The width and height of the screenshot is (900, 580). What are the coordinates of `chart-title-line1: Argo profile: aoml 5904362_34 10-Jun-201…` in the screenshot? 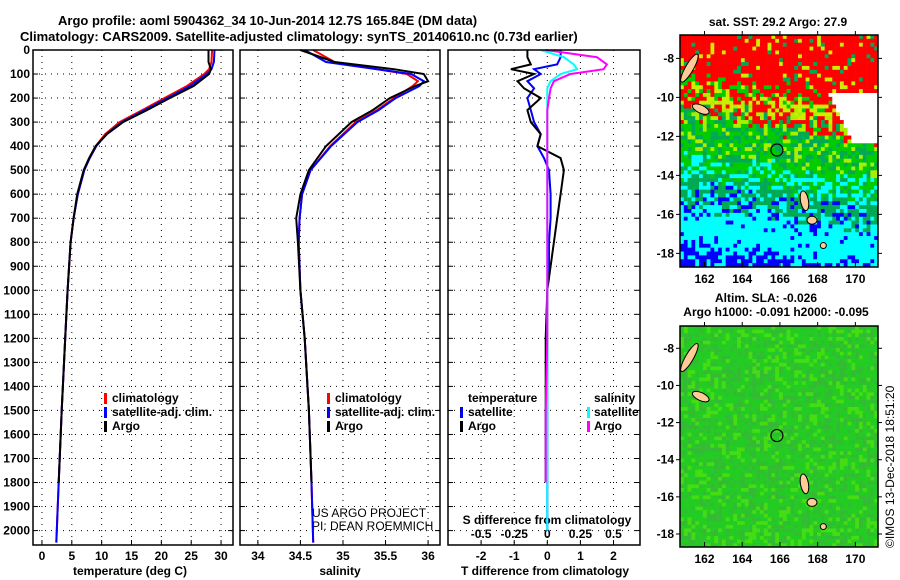 It's located at (268, 20).